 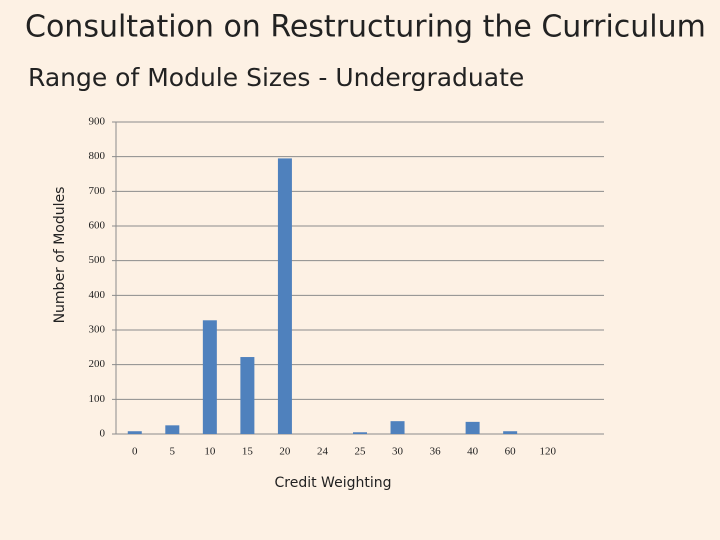 What do you see at coordinates (97, 122) in the screenshot?
I see `y-tick-label: 900` at bounding box center [97, 122].